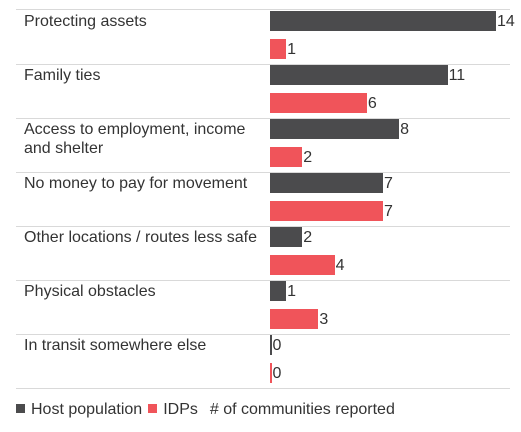  What do you see at coordinates (324, 319) in the screenshot?
I see `value-label: 3` at bounding box center [324, 319].